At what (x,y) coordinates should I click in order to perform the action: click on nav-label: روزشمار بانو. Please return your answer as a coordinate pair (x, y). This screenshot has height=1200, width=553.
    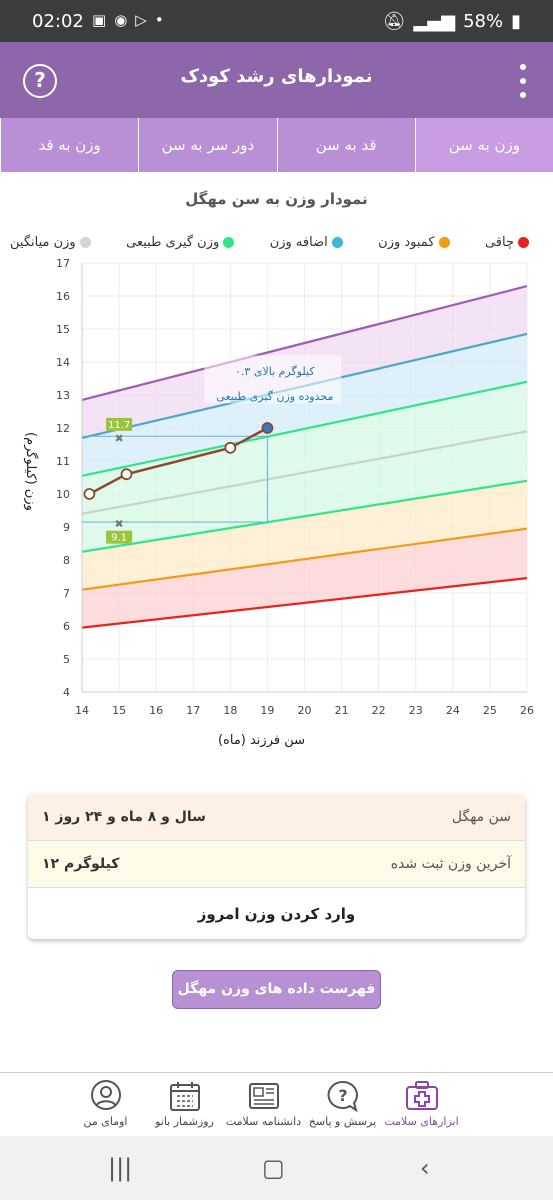
    Looking at the image, I should click on (184, 1121).